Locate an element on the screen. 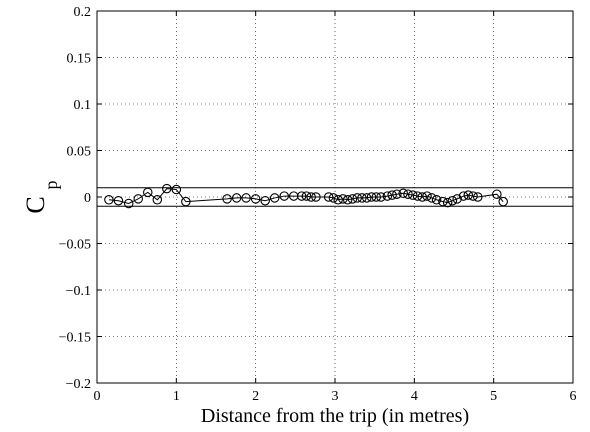 The width and height of the screenshot is (590, 432). y-tick-label: −0.15 is located at coordinates (75, 338).